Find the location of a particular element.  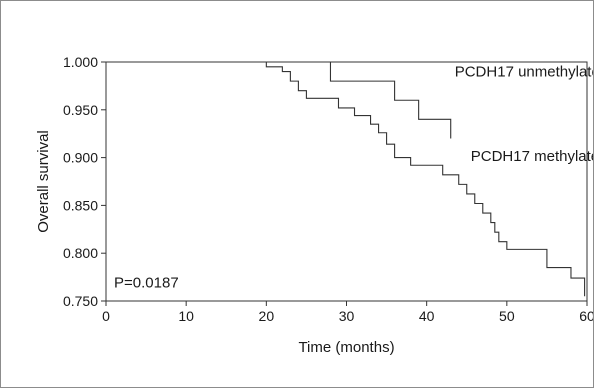

x-axis-title: Time (months) is located at coordinates (346, 347).